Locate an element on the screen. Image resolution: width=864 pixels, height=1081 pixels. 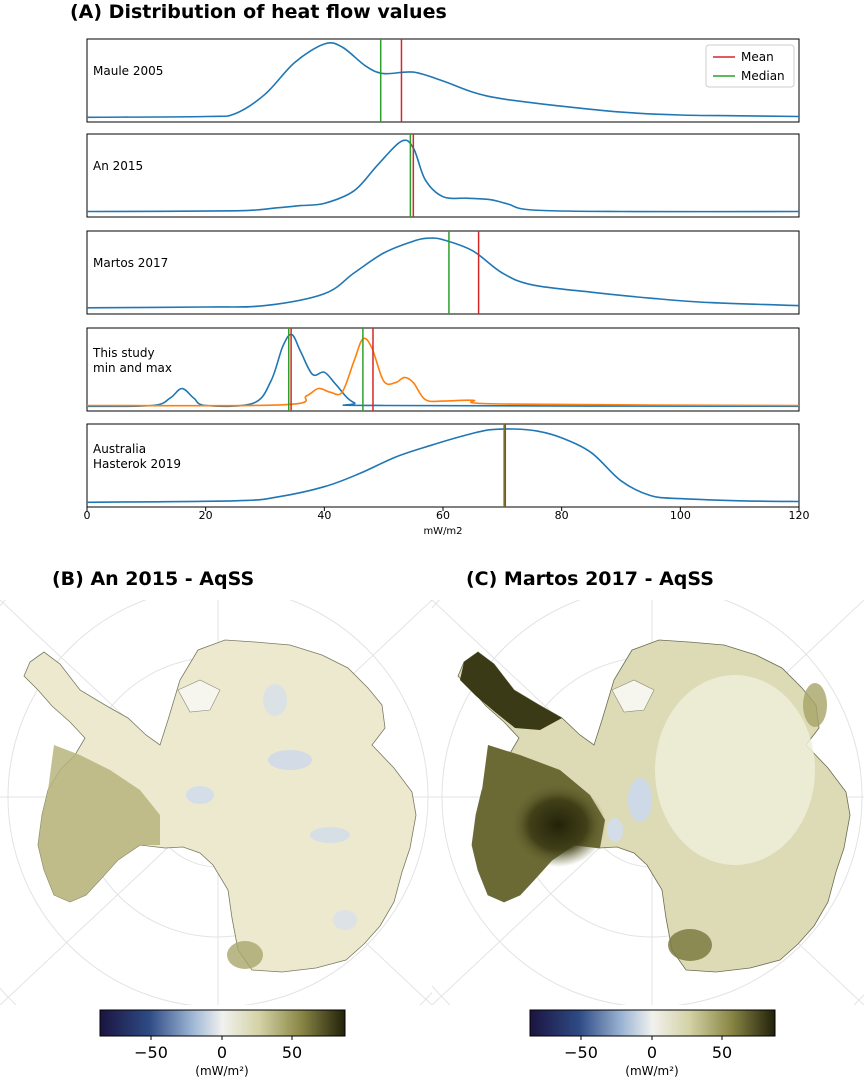
anomaly-c2 is located at coordinates (615, 830).